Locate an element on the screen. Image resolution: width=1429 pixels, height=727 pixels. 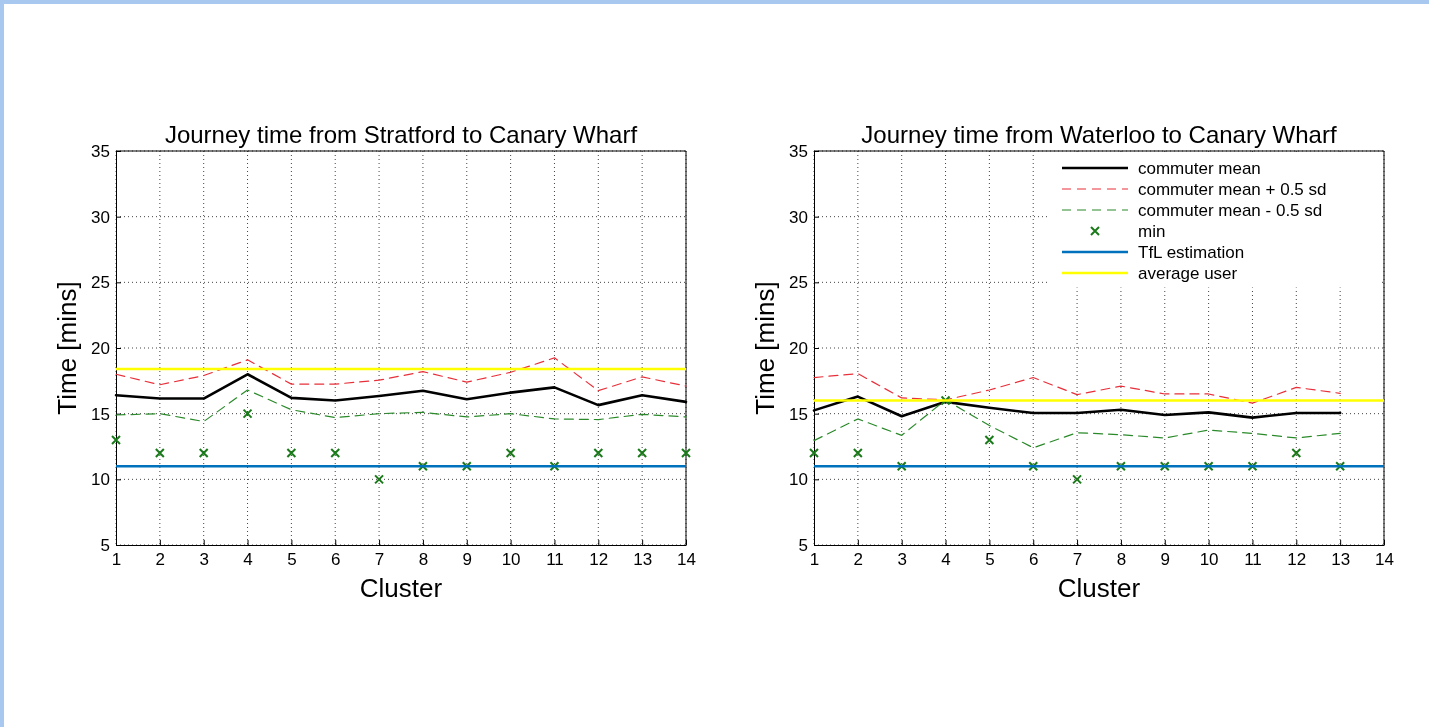
legend-label: TfL estimation is located at coordinates (1191, 252).